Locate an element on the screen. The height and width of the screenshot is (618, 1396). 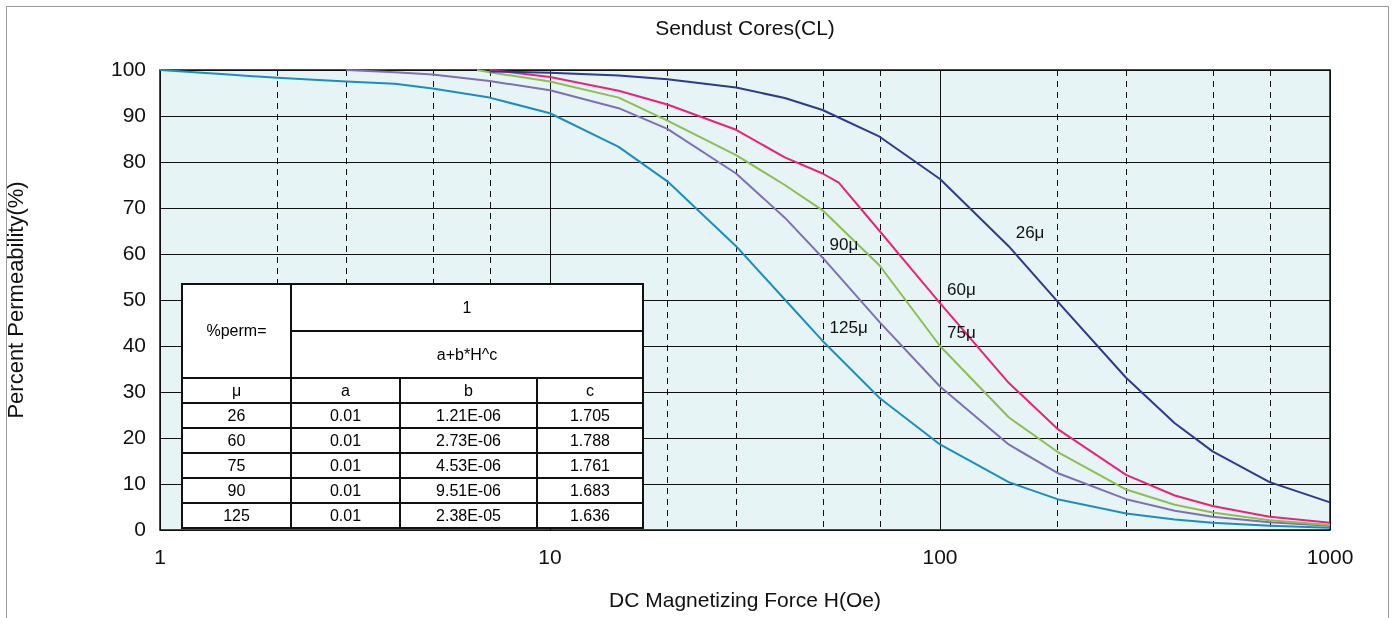
annotation: a+b*H^c is located at coordinates (467, 354).